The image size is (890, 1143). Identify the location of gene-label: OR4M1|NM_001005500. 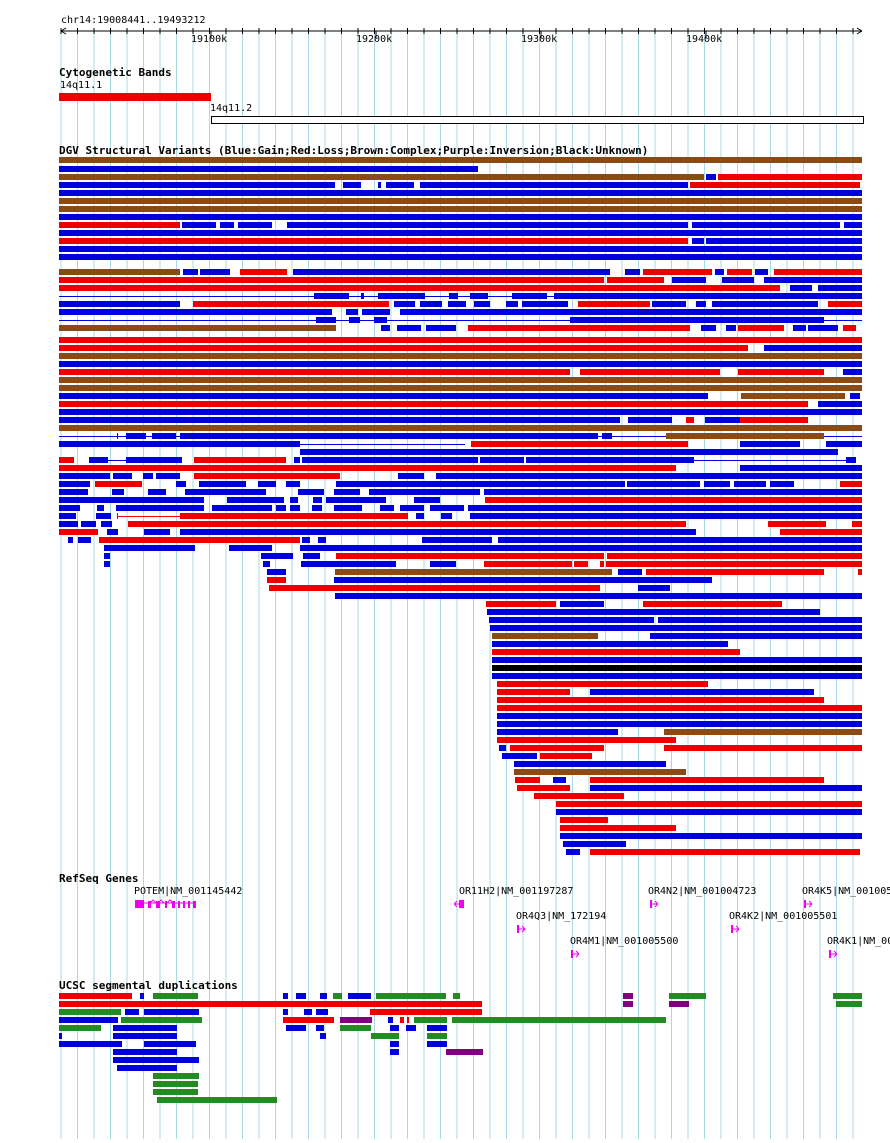
(624, 941).